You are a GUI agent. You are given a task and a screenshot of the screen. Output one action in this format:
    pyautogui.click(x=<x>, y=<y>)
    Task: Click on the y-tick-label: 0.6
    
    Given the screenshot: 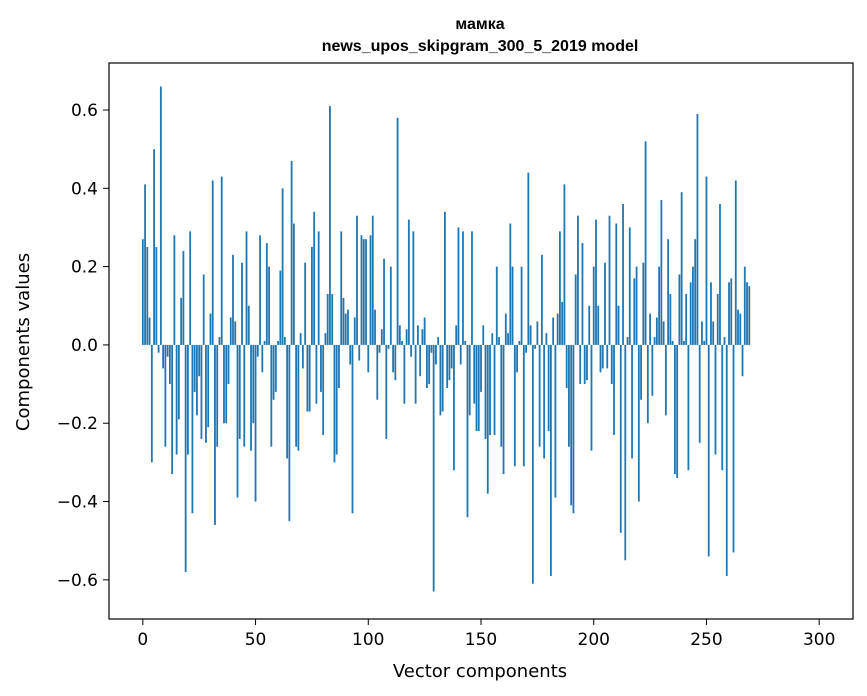 What is the action you would take?
    pyautogui.click(x=84, y=111)
    